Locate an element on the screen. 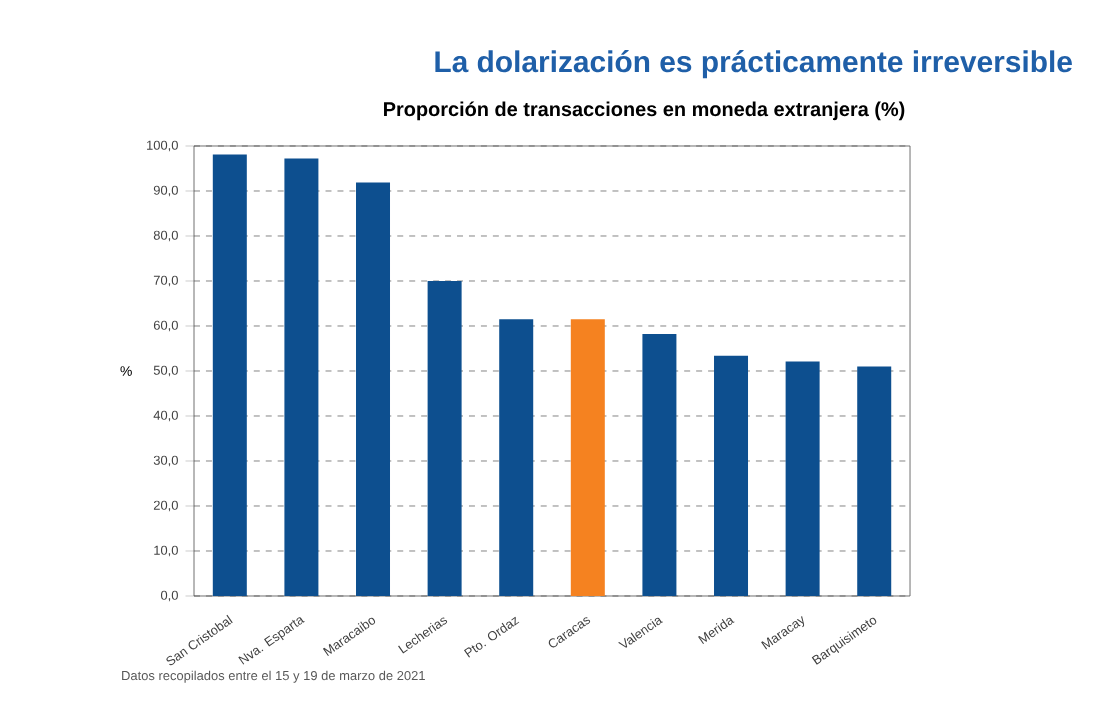  chart-title: La dolarización es prácticamente irreversible is located at coordinates (753, 64).